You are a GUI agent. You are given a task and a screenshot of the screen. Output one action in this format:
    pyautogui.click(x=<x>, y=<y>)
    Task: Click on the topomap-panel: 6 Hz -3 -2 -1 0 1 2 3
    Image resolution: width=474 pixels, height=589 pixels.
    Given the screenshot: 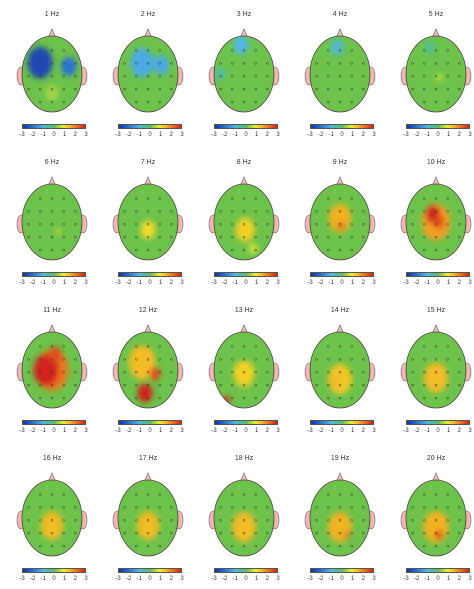 What is the action you would take?
    pyautogui.click(x=59, y=228)
    